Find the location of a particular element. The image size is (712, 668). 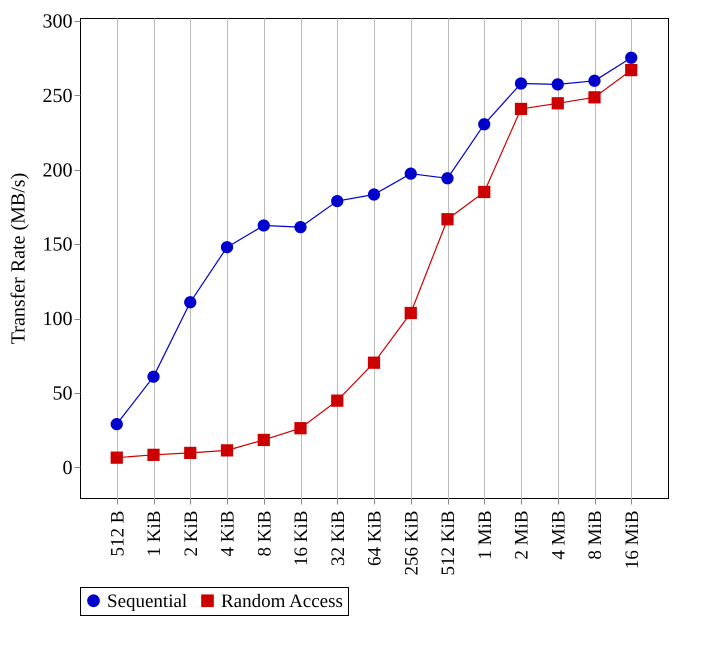

y-tick-label: 100 is located at coordinates (57, 319).